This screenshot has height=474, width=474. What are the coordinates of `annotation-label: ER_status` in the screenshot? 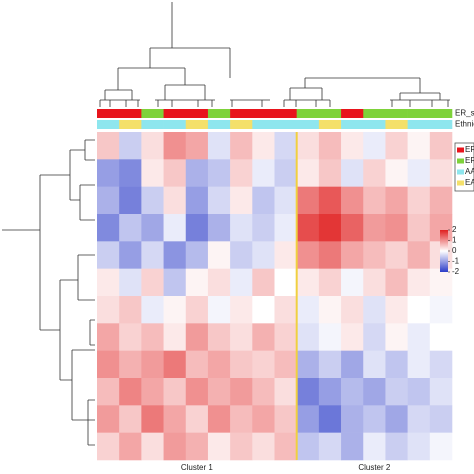 It's located at (464, 113).